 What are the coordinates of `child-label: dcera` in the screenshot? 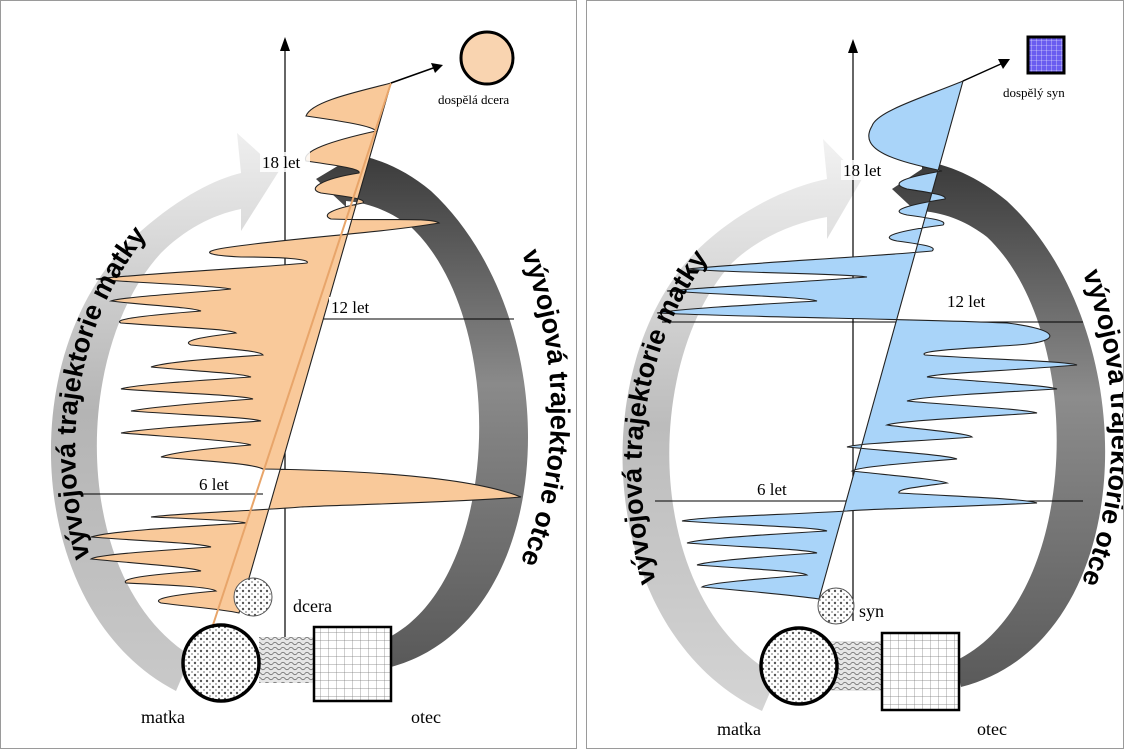 It's located at (312, 606).